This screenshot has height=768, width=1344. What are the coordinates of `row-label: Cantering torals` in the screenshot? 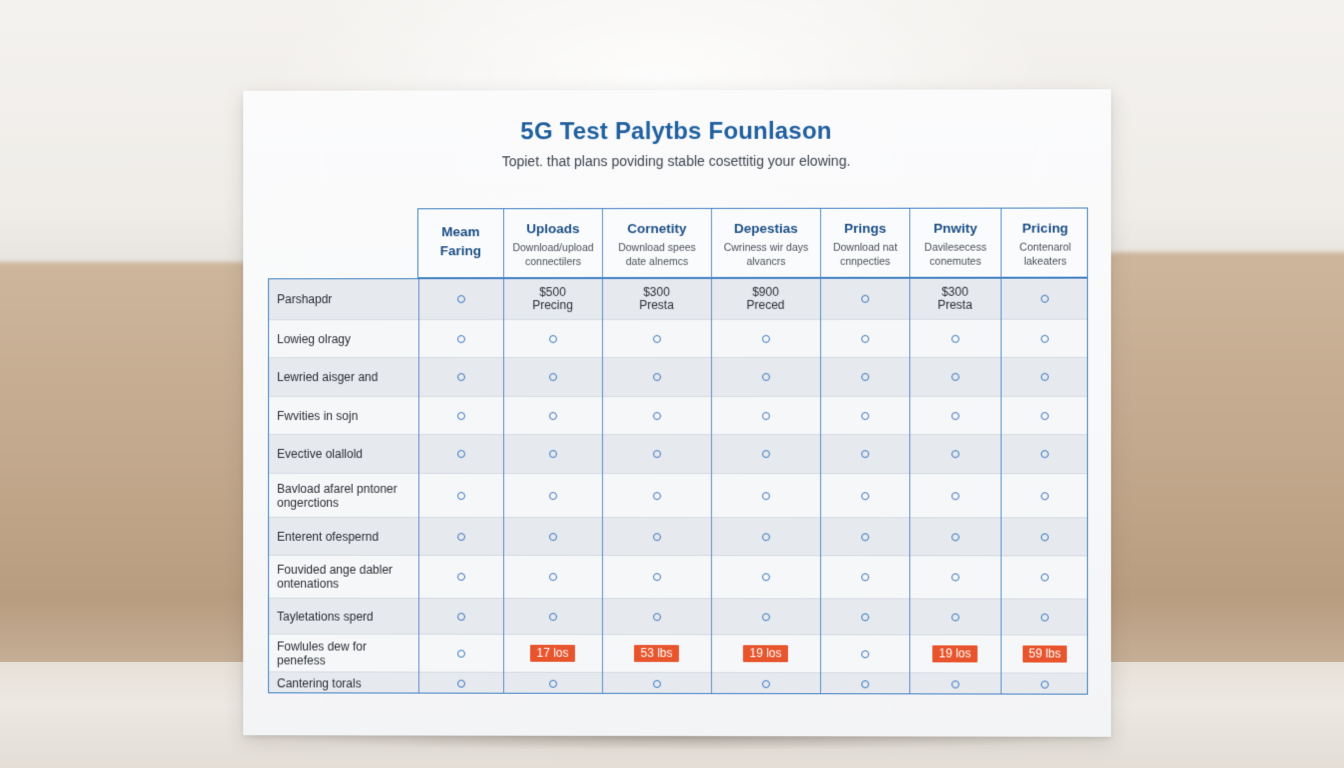 It's located at (344, 683).